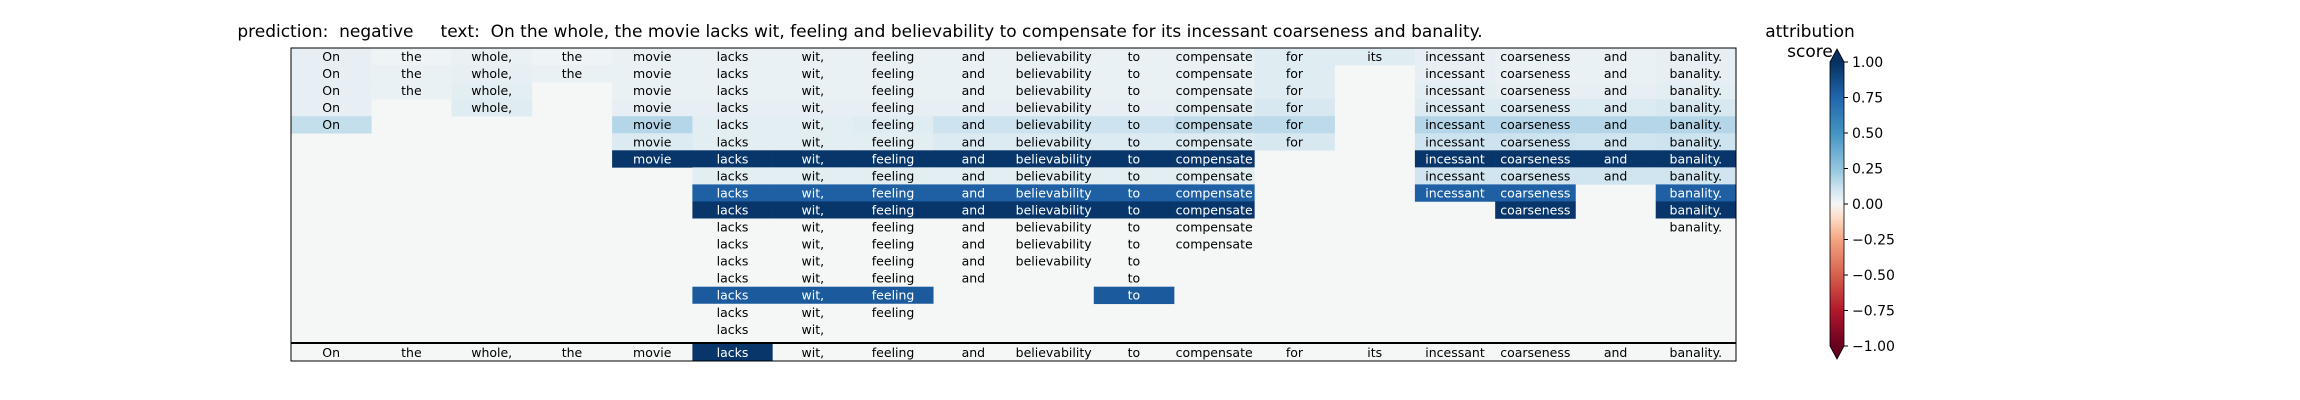  I want to click on colorbar-tick-label: −1.00, so click(1873, 347).